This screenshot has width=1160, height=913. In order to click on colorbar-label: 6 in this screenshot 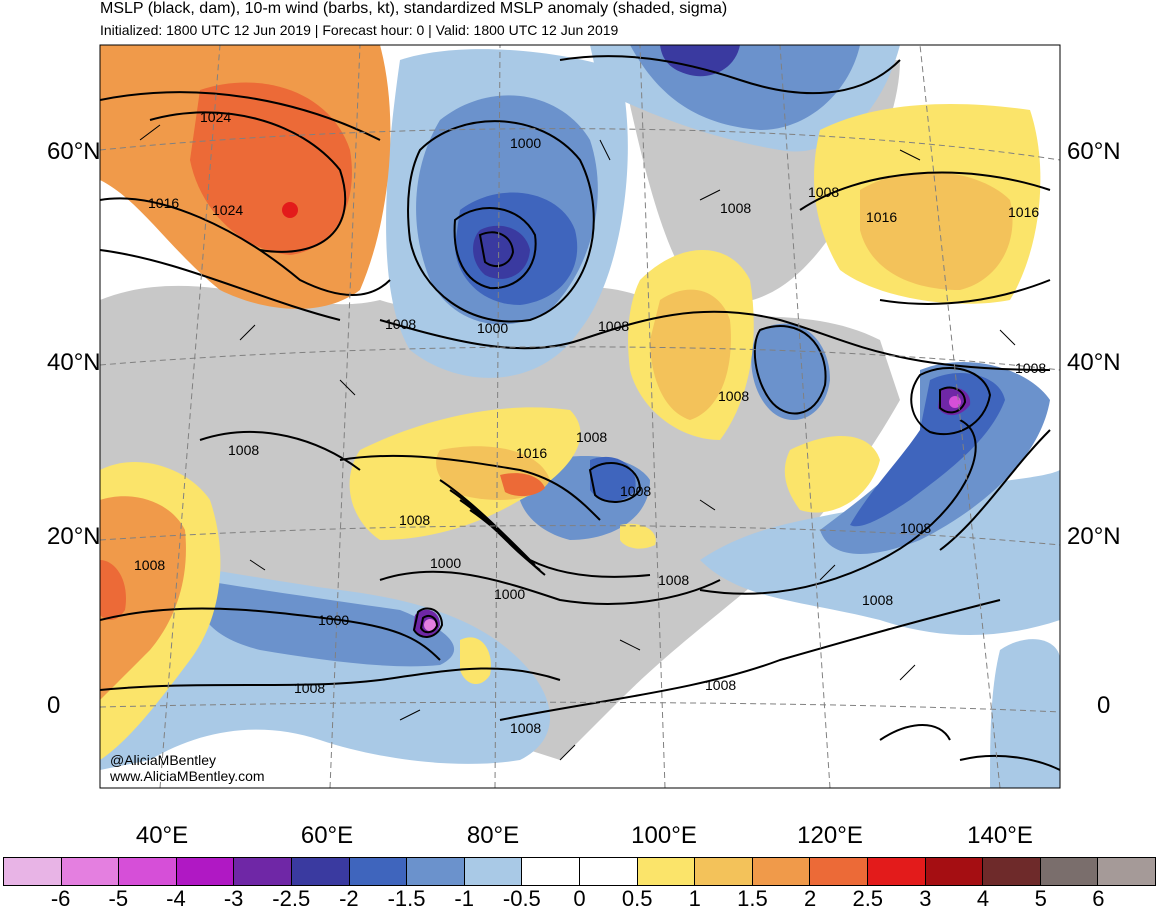, I will do `click(1098, 898)`.